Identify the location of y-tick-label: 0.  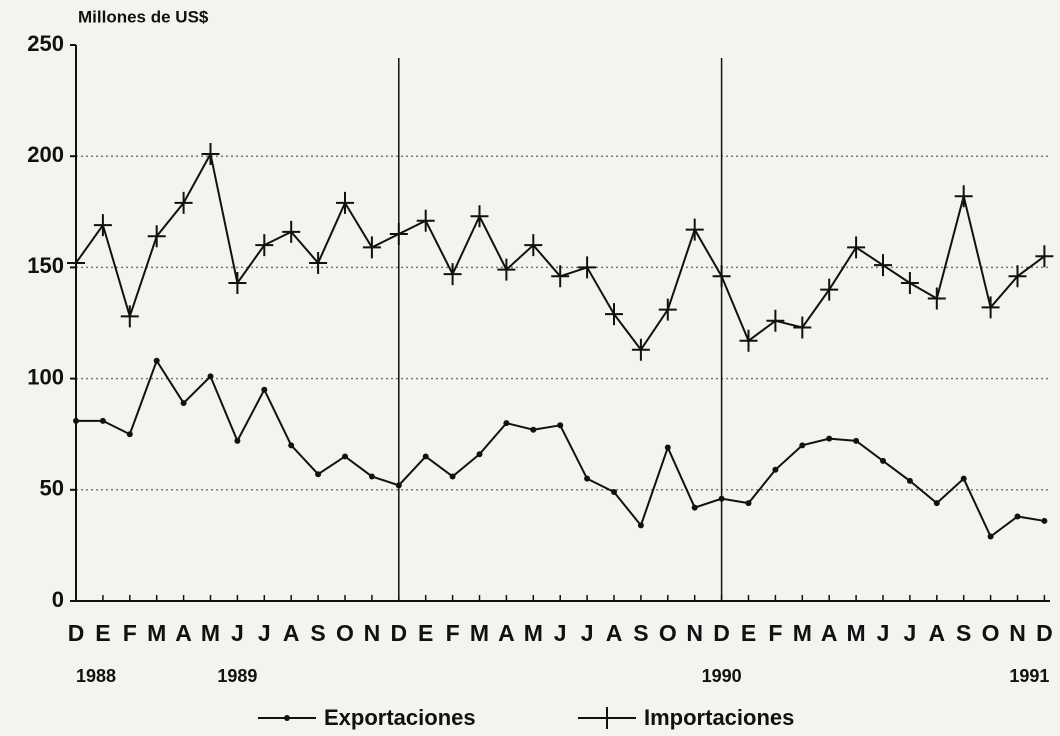
(58, 599).